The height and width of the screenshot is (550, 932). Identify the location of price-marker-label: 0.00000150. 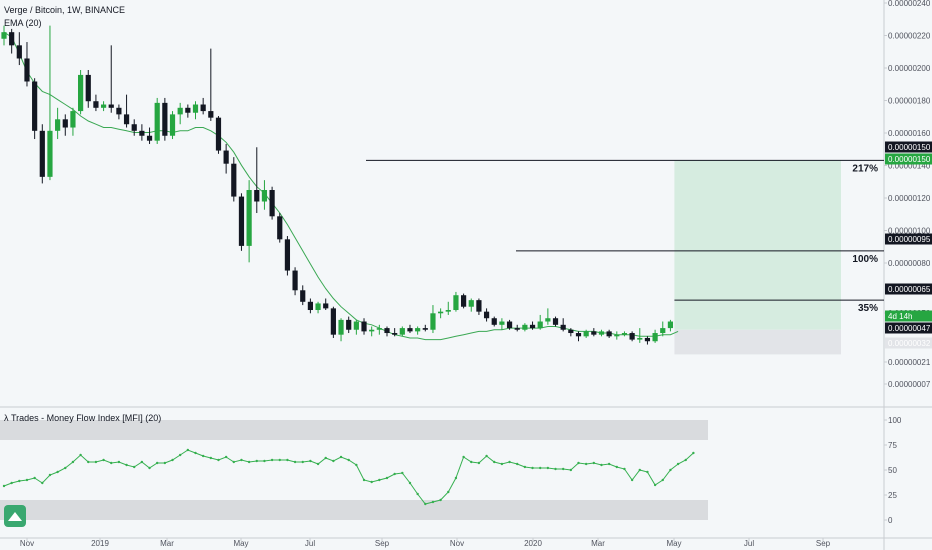
(909, 147).